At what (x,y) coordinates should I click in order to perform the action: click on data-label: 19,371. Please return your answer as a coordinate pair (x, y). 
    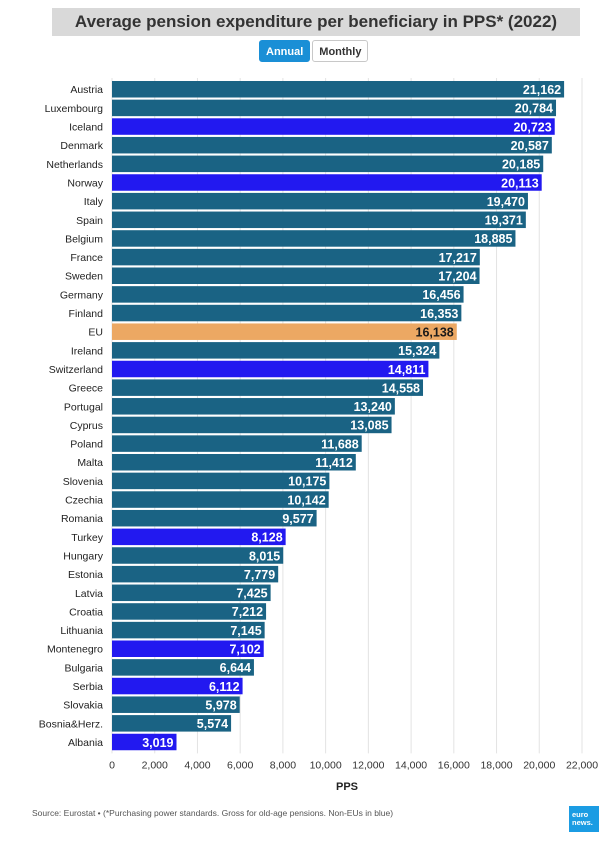
    Looking at the image, I should click on (504, 221).